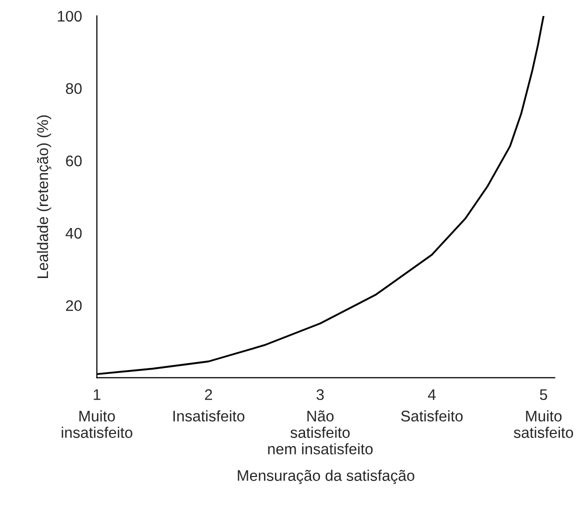 The width and height of the screenshot is (587, 532). Describe the element at coordinates (432, 416) in the screenshot. I see `text: Satisfeito` at that location.